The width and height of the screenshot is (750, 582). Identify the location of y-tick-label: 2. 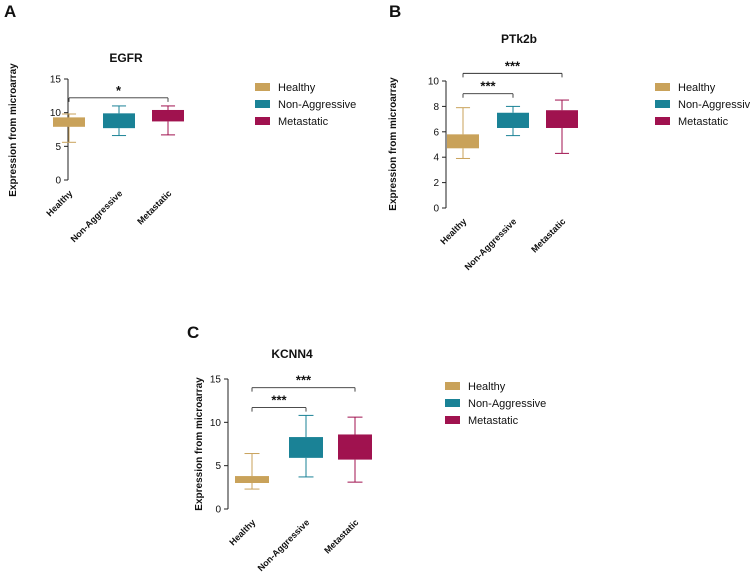
(436, 183).